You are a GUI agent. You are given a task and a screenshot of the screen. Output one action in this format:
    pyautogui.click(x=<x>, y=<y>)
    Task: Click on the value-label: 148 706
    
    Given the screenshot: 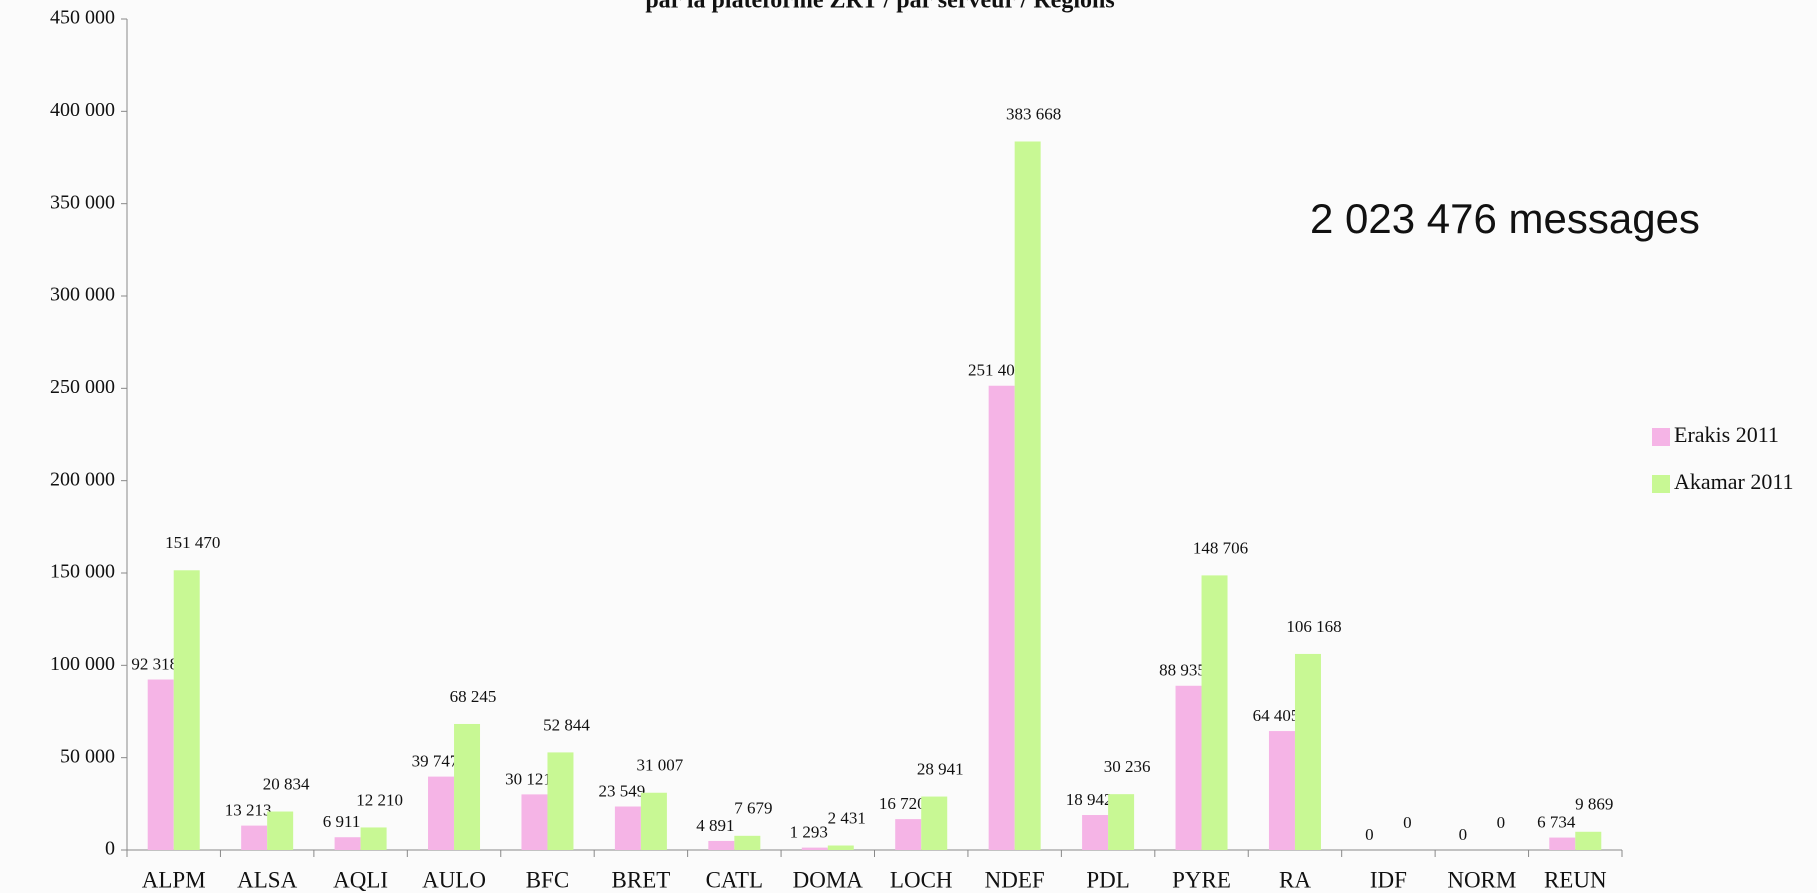 What is the action you would take?
    pyautogui.click(x=1220, y=547)
    